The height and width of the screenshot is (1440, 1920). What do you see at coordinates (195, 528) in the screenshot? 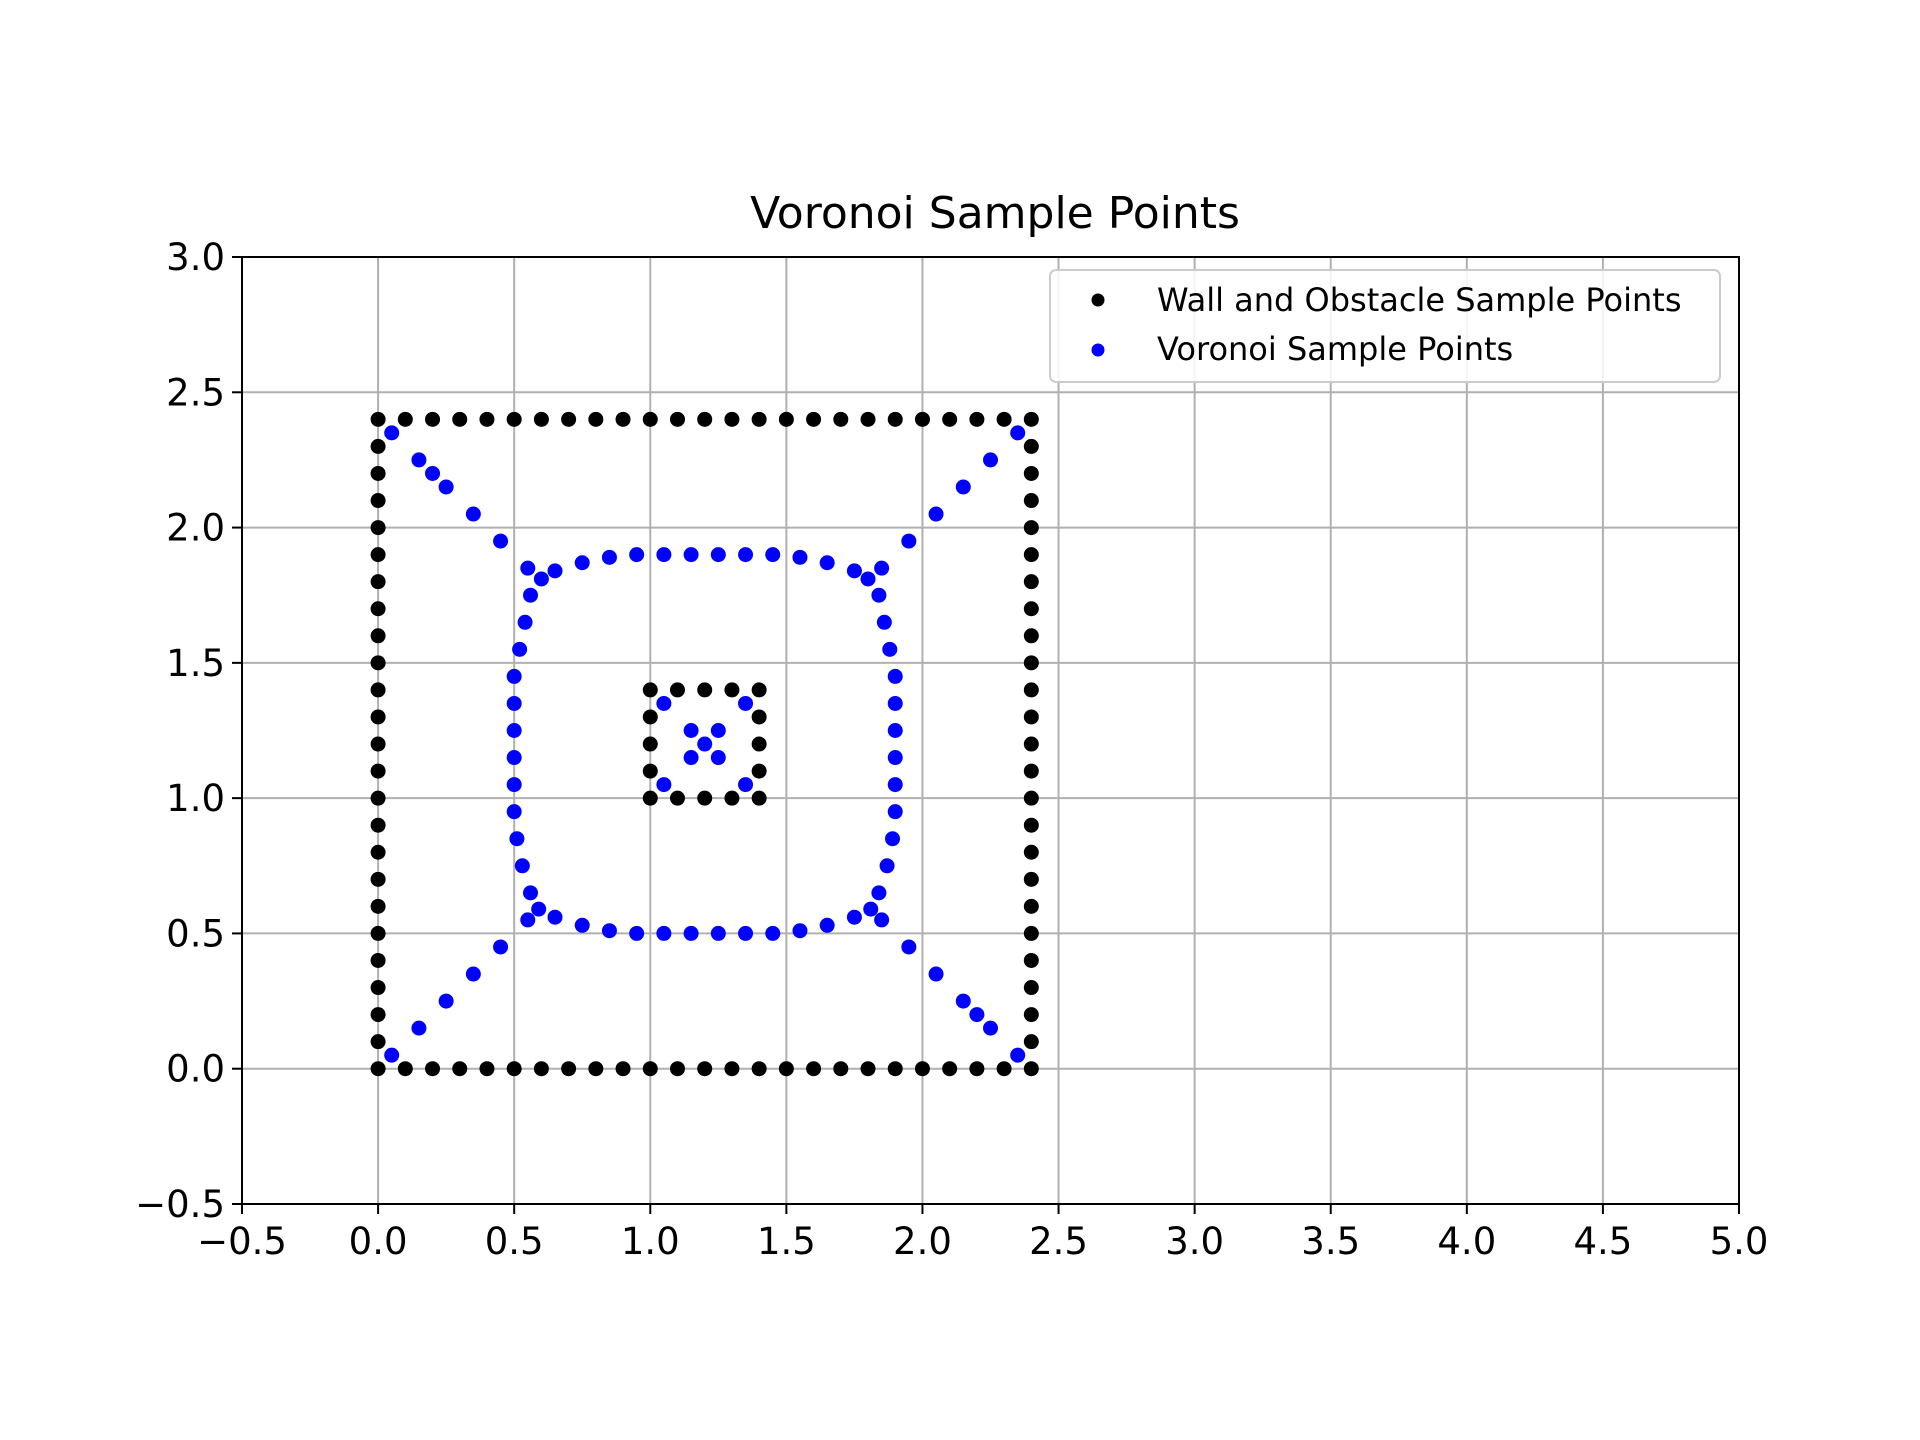
I see `y-tick-label: 2.0` at bounding box center [195, 528].